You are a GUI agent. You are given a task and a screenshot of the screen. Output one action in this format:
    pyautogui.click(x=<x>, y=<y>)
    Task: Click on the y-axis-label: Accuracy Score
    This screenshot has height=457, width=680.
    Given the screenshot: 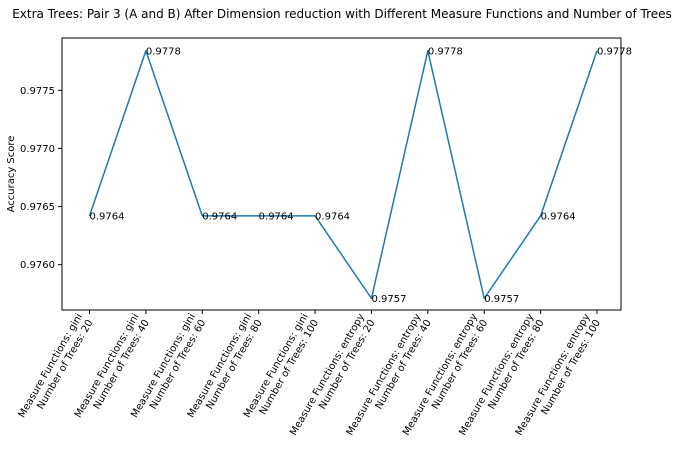 What is the action you would take?
    pyautogui.click(x=11, y=174)
    